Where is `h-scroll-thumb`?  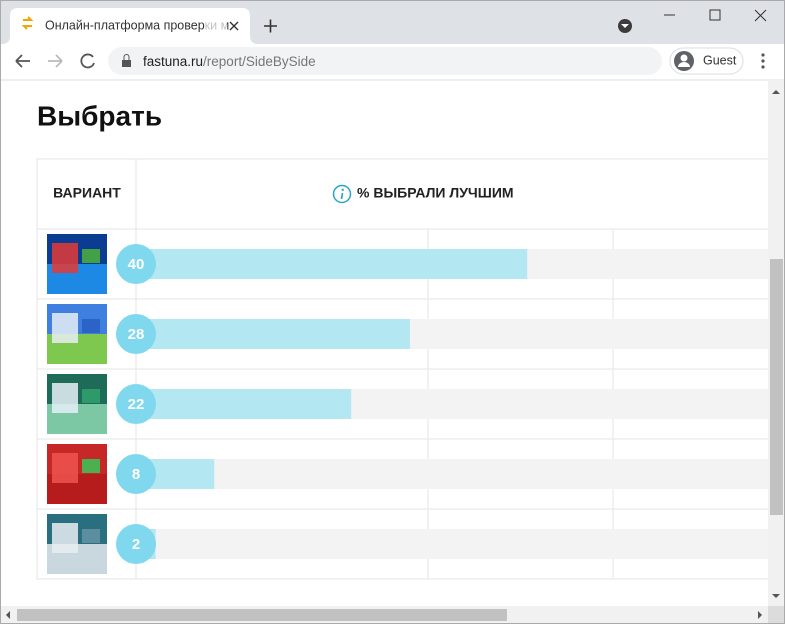
h-scroll-thumb is located at coordinates (262, 615).